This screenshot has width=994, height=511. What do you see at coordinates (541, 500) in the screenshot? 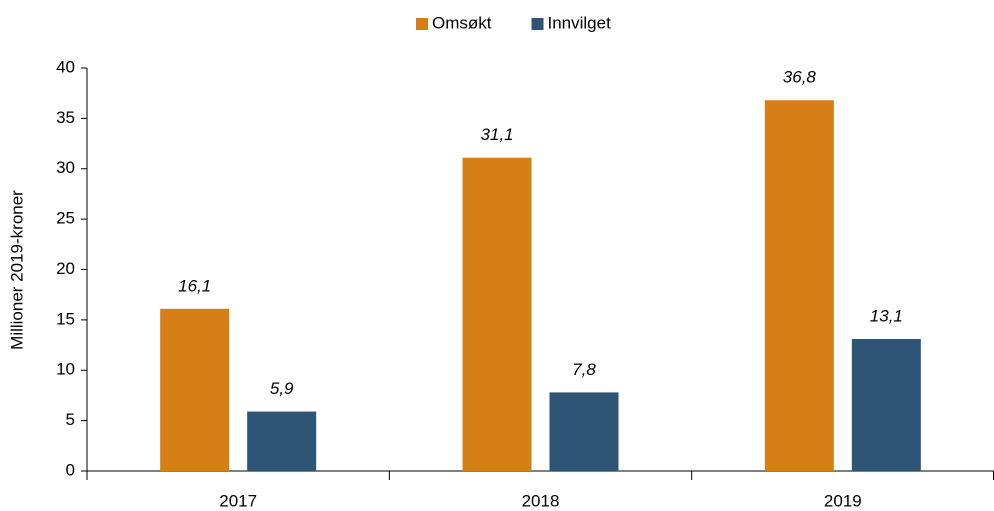
I see `x-tick-label: 2018` at bounding box center [541, 500].